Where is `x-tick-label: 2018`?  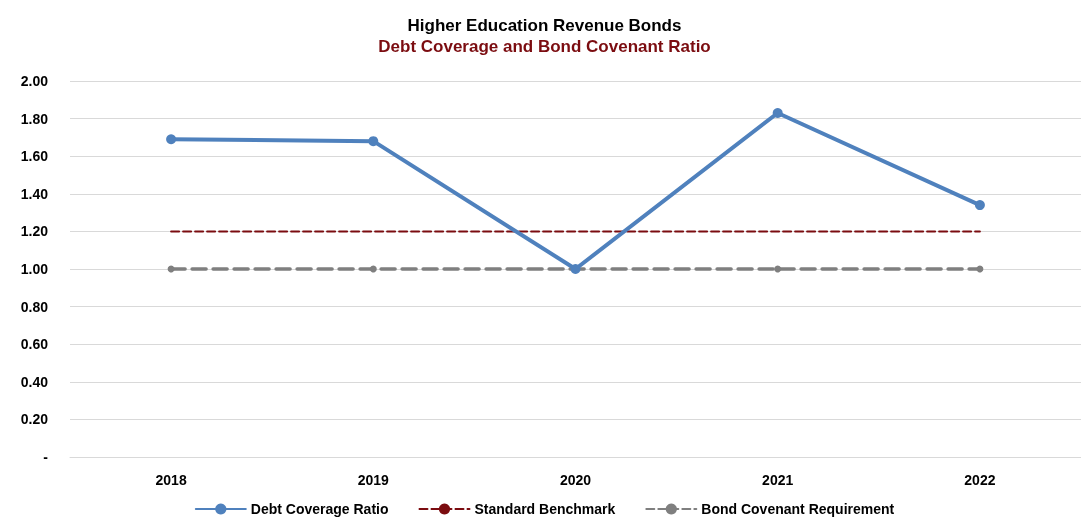
x-tick-label: 2018 is located at coordinates (171, 480).